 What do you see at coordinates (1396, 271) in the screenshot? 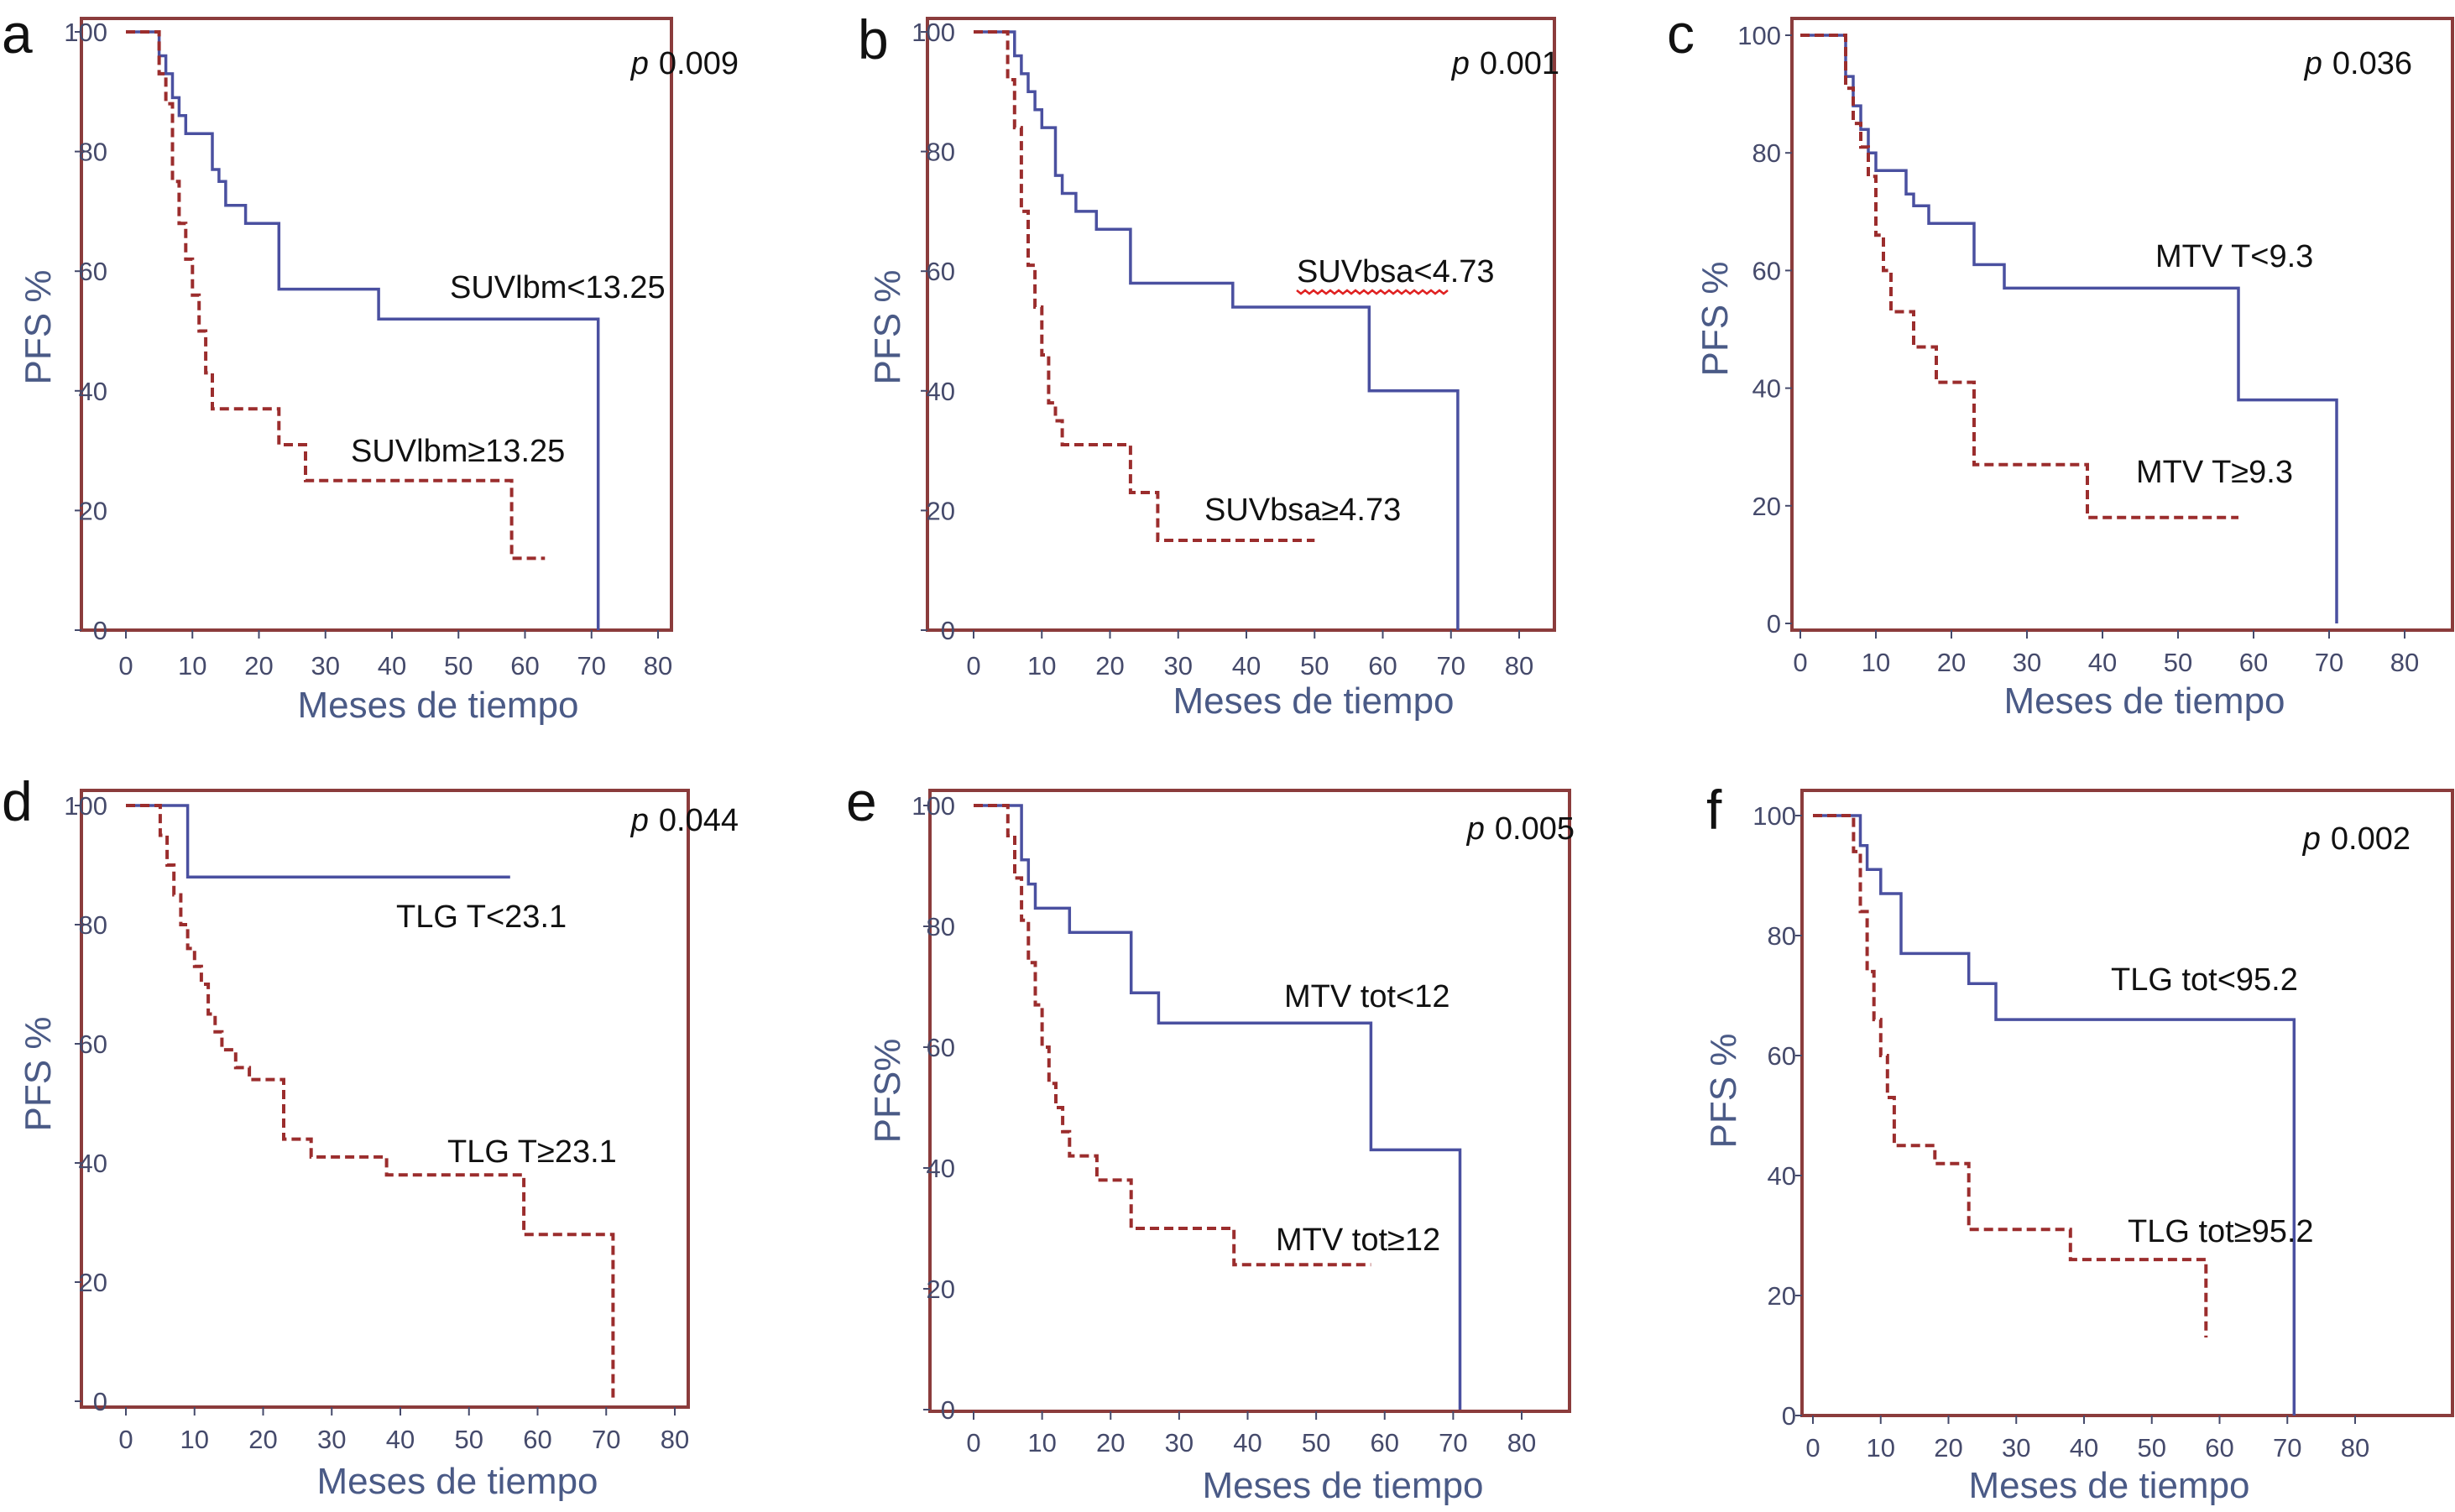
I see `series-label: SUVbsa<4.73` at bounding box center [1396, 271].